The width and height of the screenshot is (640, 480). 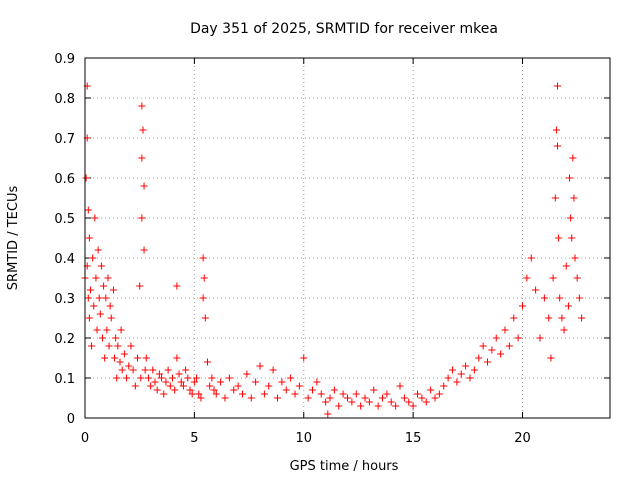 What do you see at coordinates (522, 438) in the screenshot?
I see `x-tick-label: 20` at bounding box center [522, 438].